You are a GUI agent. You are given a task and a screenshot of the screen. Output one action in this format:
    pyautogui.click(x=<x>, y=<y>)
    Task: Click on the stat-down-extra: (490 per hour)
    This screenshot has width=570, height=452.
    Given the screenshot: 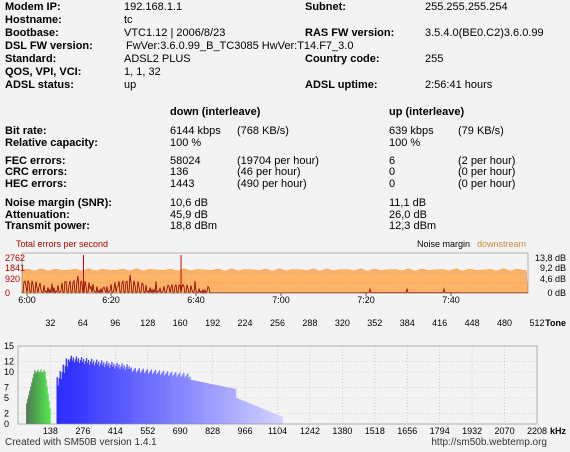 What is the action you would take?
    pyautogui.click(x=272, y=184)
    